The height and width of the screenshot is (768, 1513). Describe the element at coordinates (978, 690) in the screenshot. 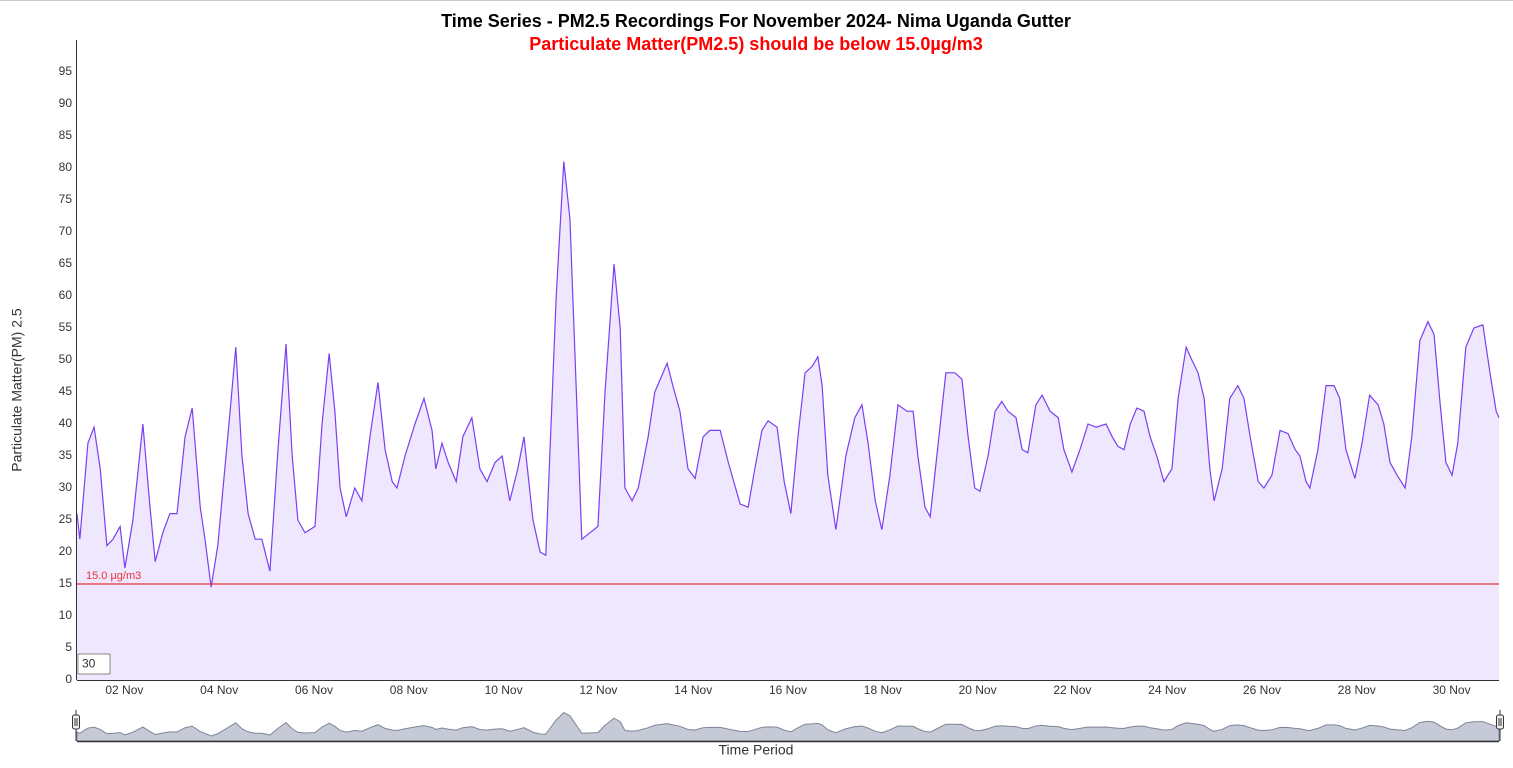

I see `x-tick-label: 20 Nov` at that location.